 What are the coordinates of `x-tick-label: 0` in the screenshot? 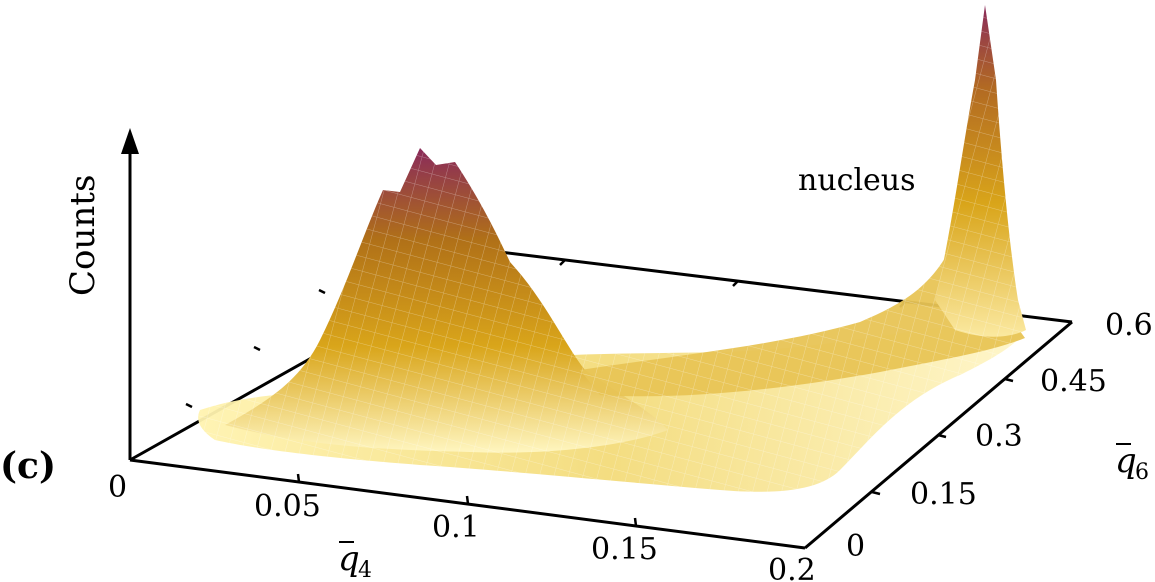 It's located at (117, 487).